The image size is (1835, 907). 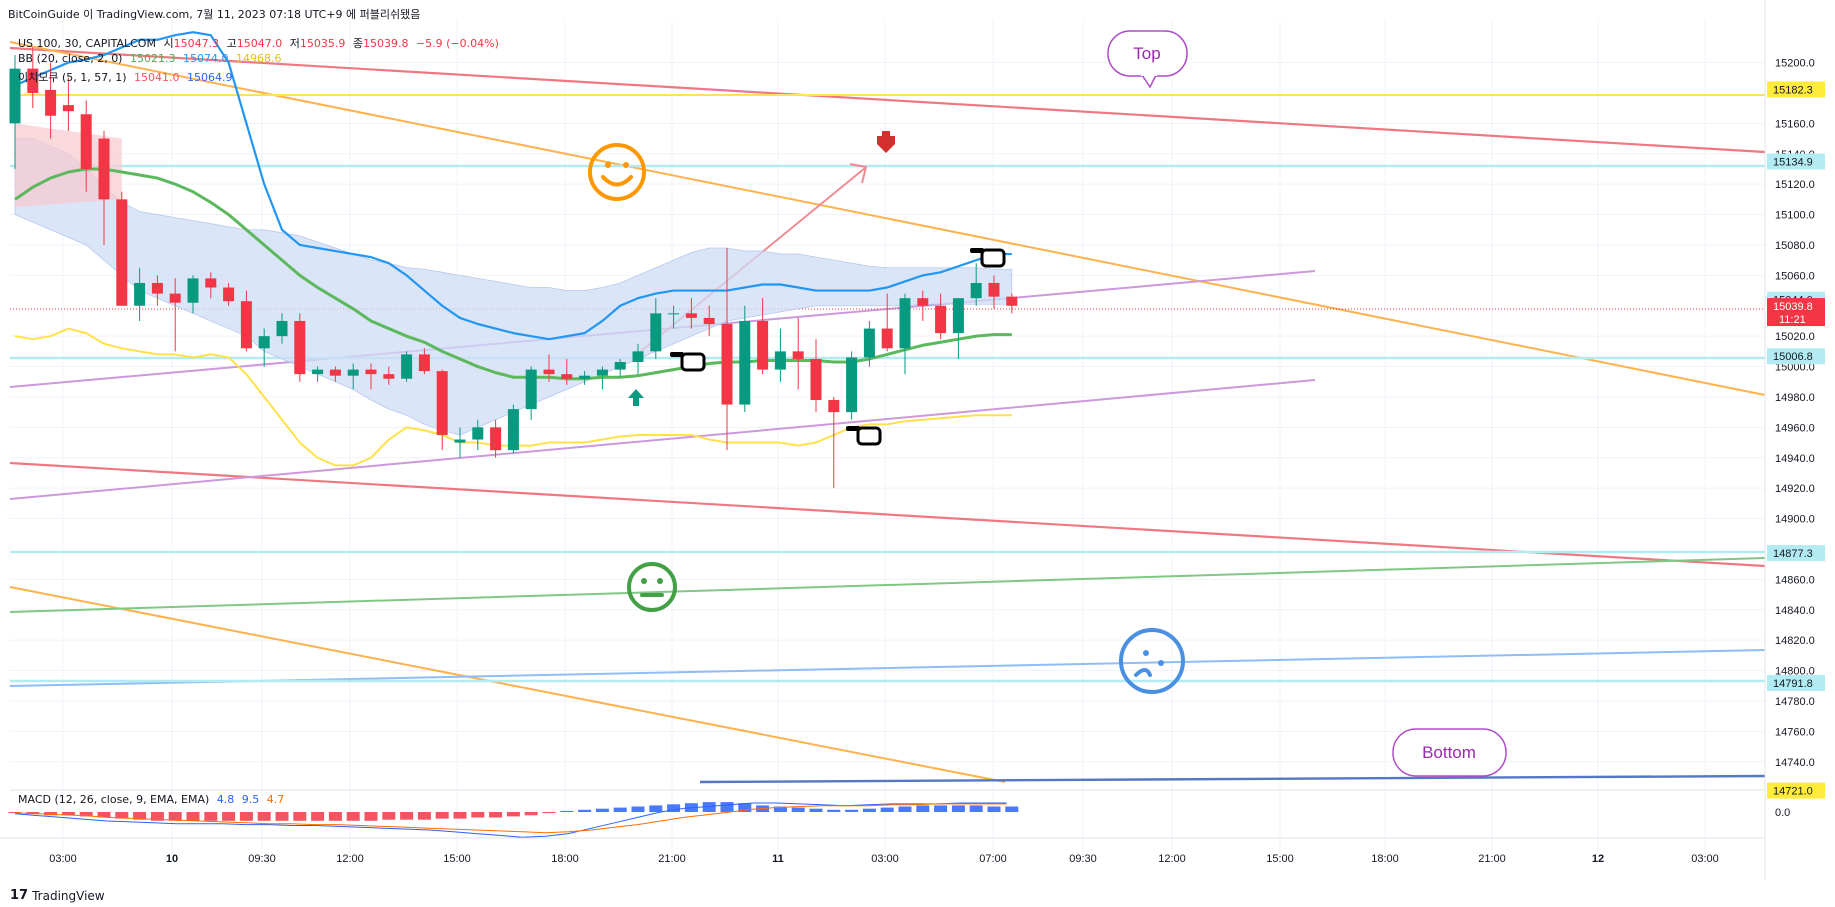 I want to click on price-tag-label: 14721.0, so click(x=1793, y=792).